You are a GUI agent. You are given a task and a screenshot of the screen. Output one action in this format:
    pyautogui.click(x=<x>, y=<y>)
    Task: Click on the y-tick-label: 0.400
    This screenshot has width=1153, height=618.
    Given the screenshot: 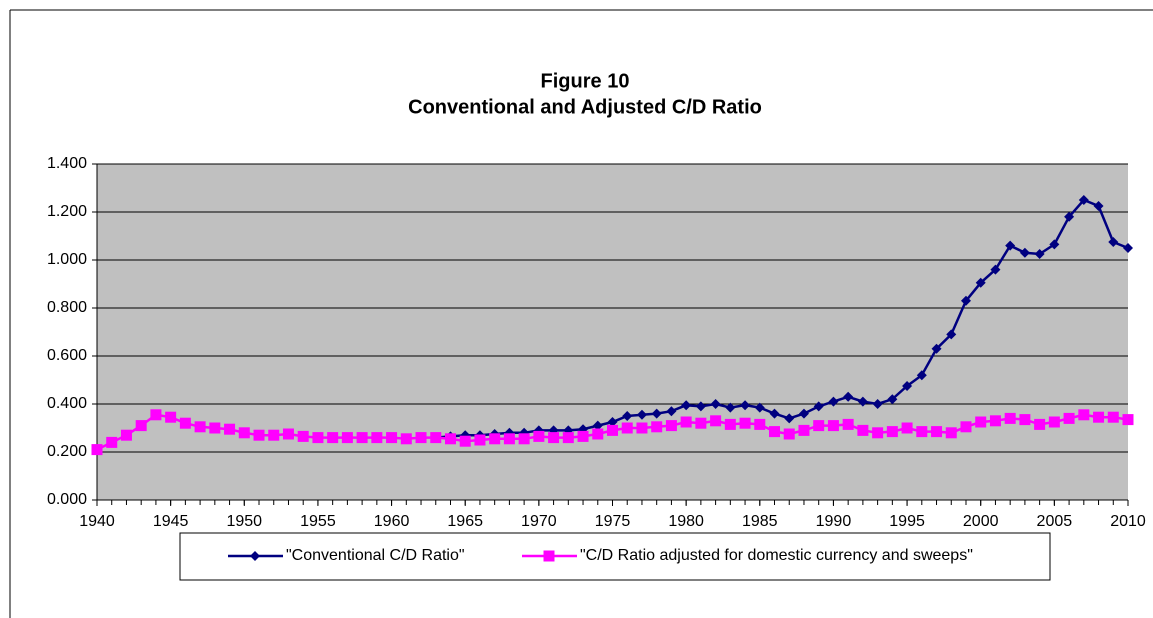 What is the action you would take?
    pyautogui.click(x=67, y=403)
    